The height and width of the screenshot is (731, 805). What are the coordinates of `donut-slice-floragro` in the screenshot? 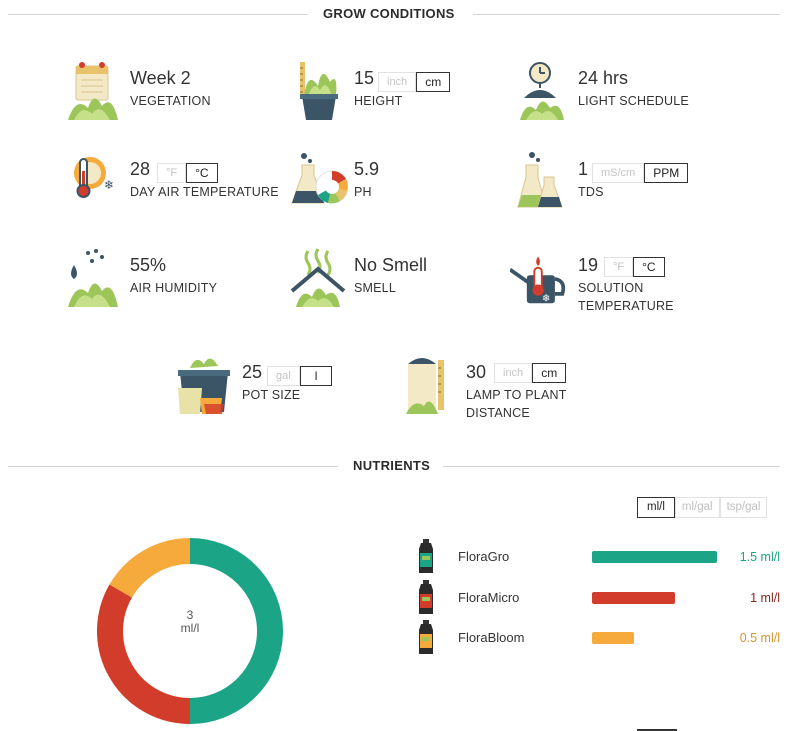 It's located at (236, 631).